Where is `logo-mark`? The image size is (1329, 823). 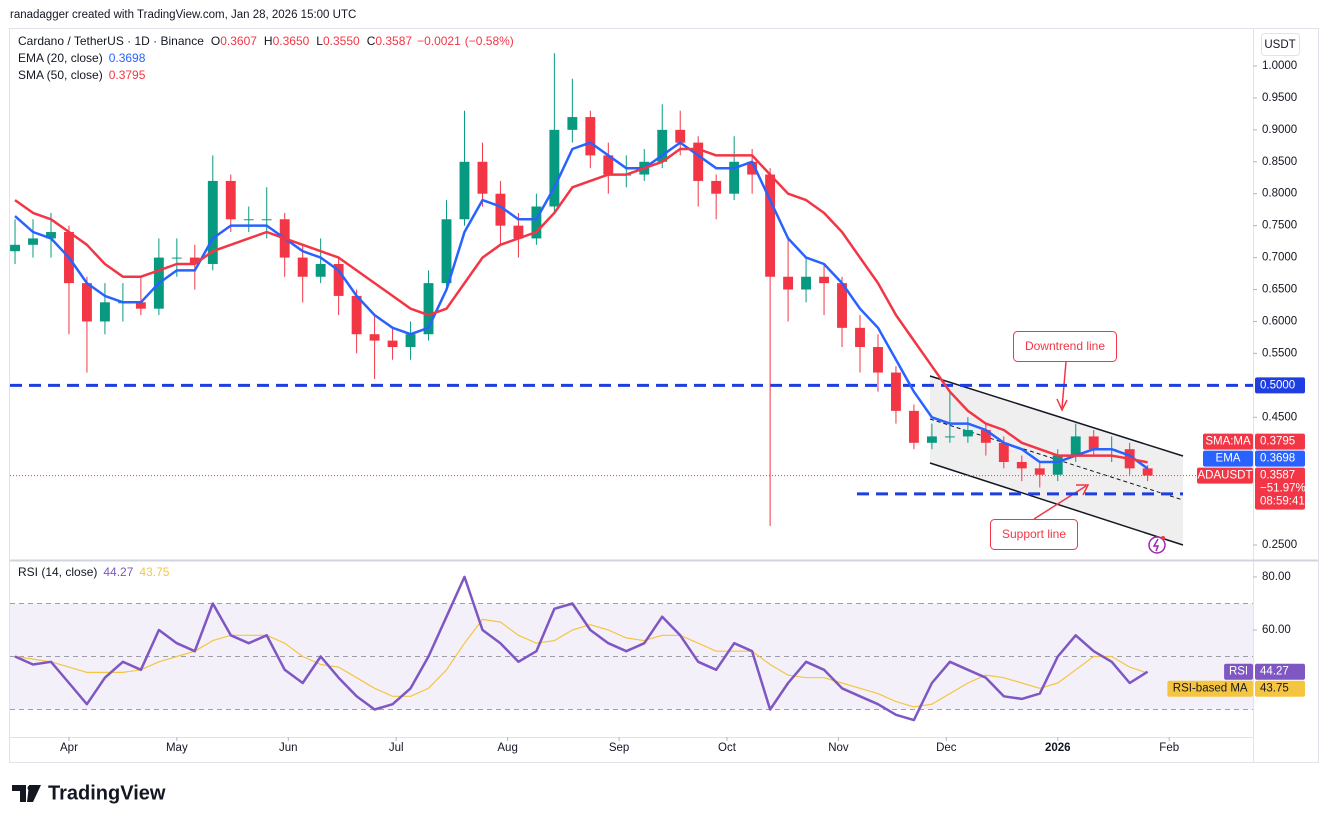 logo-mark is located at coordinates (26, 793).